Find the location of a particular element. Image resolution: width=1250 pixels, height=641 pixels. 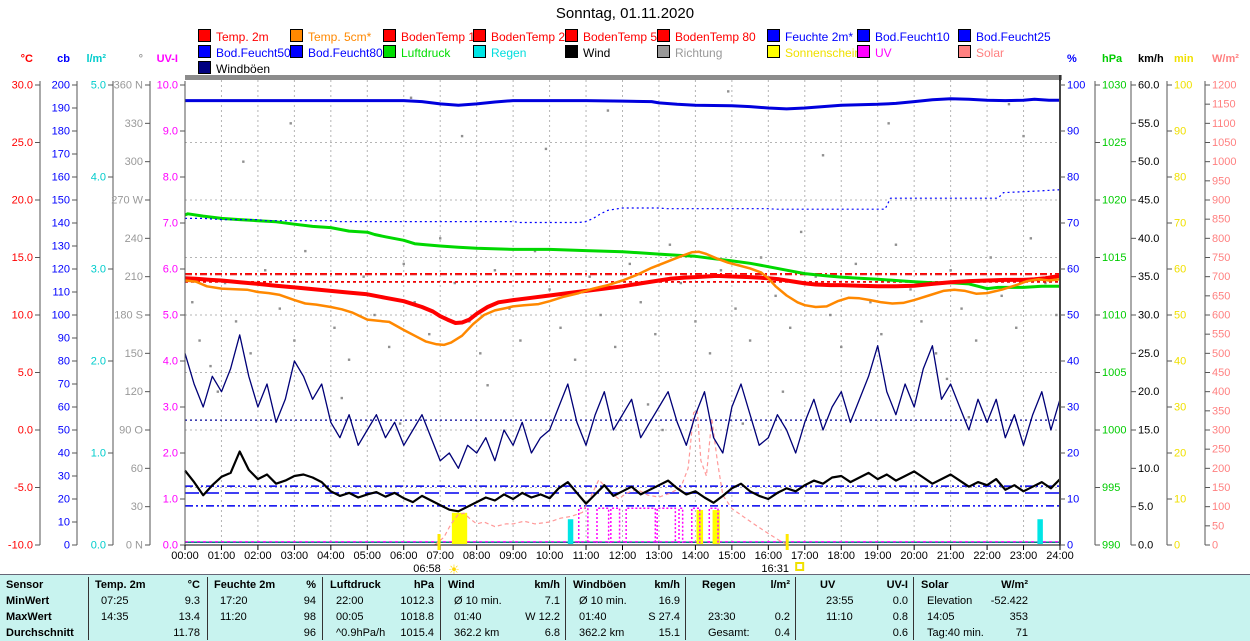

min-tick-label: 40 is located at coordinates (1180, 362).